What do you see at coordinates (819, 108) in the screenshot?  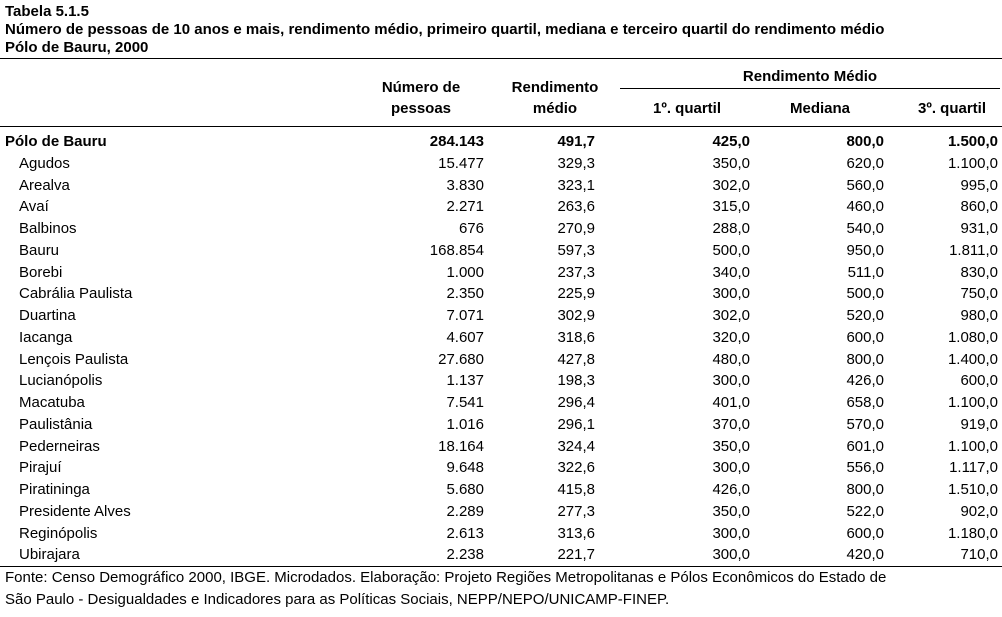 I see `column-header: Mediana` at bounding box center [819, 108].